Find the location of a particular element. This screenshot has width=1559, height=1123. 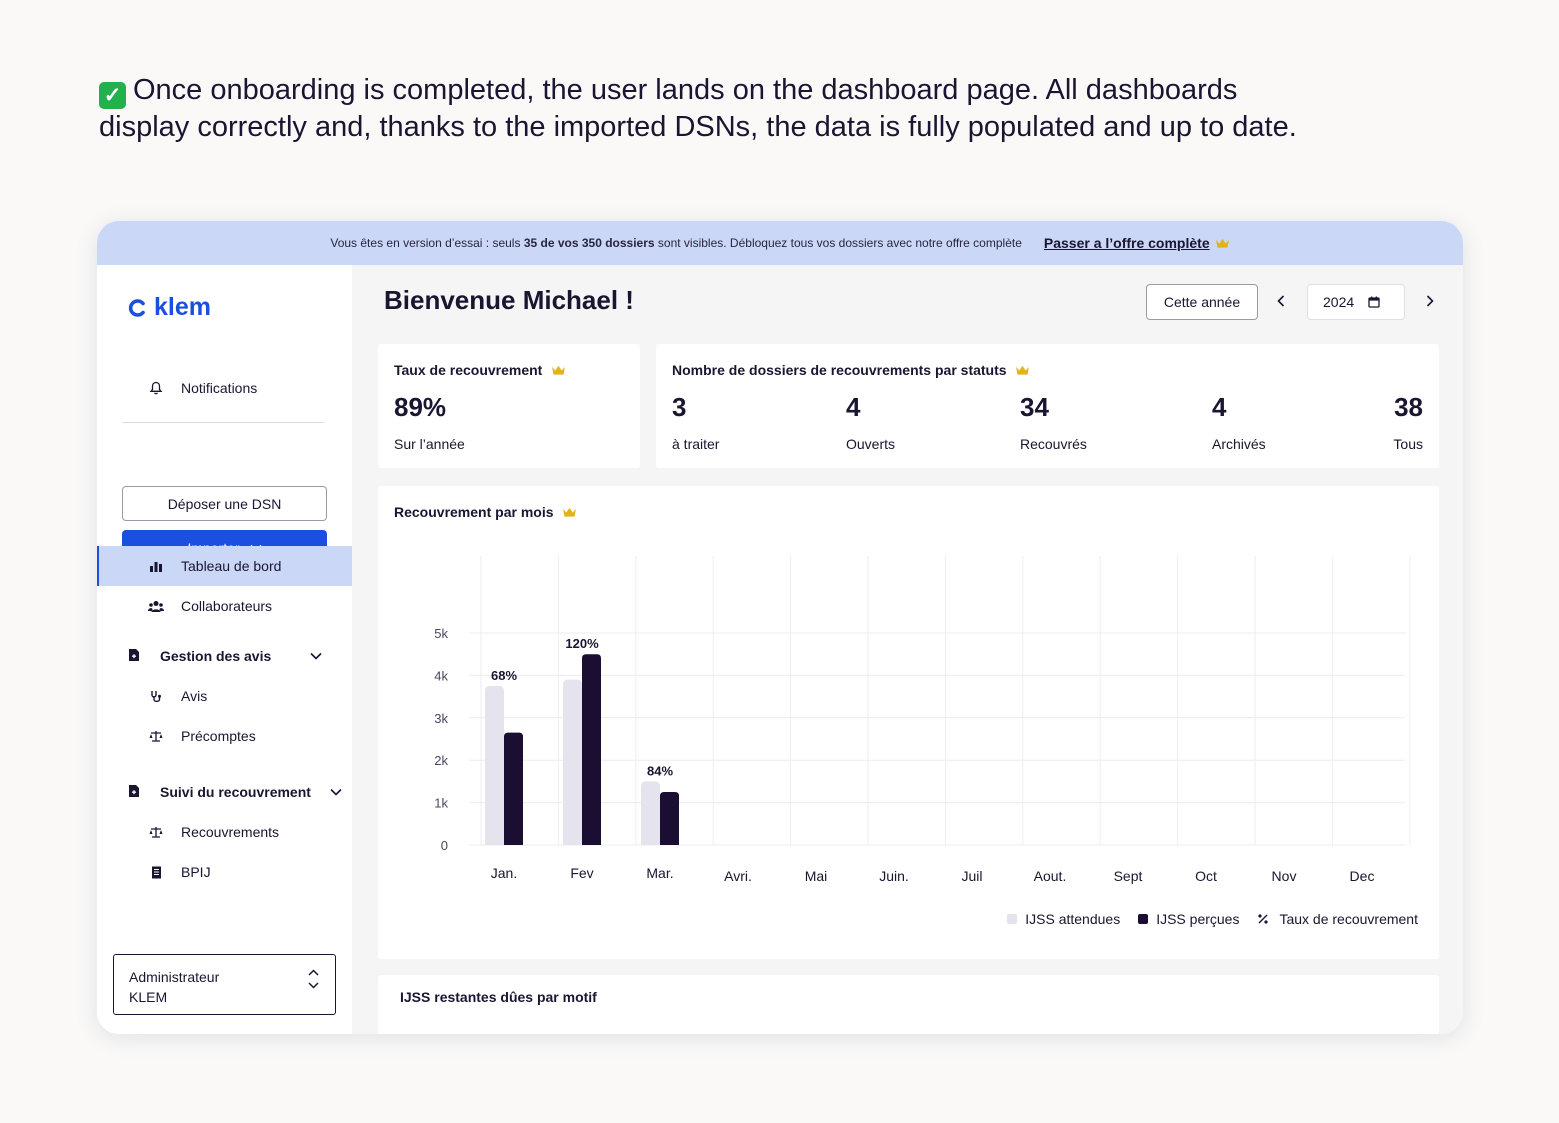

x-tick-label: Dec is located at coordinates (1362, 876).